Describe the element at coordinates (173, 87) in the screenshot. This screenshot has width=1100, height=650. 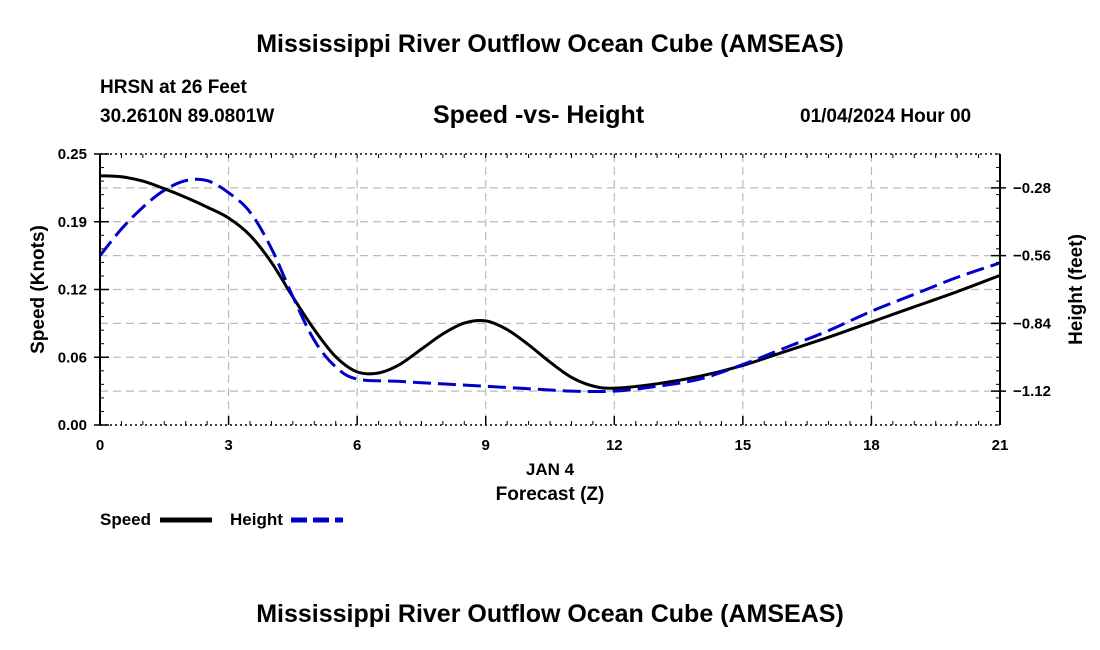
I see `station-label: HRSN at 26 Feet` at that location.